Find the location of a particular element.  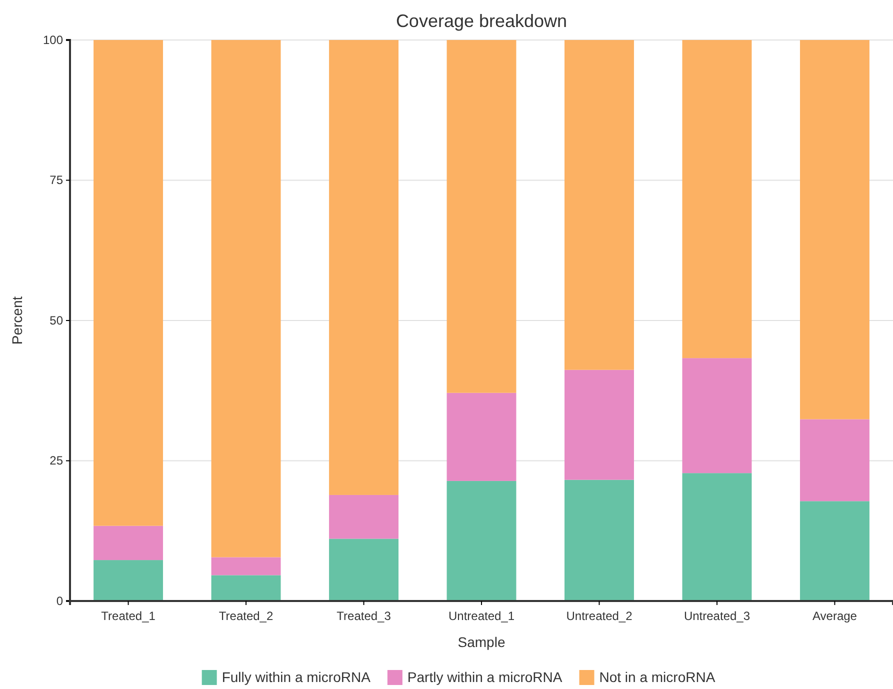

y-tick-label: 50 is located at coordinates (57, 320).